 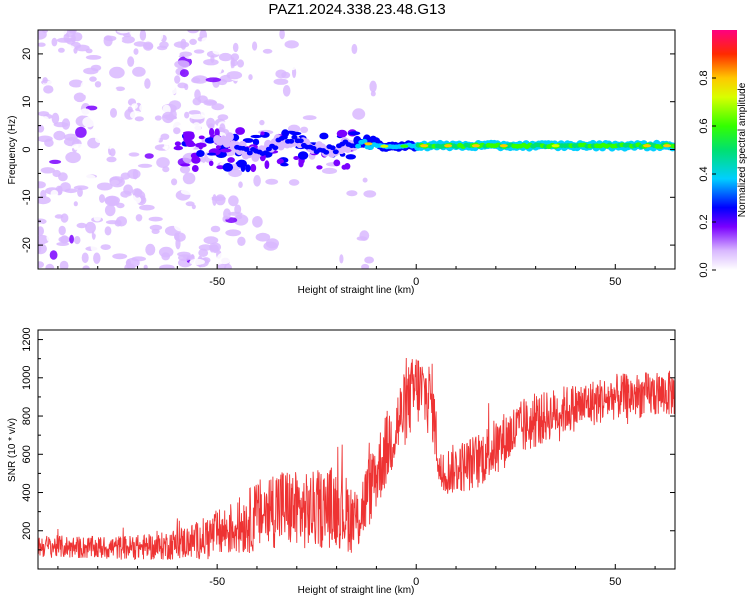 What do you see at coordinates (27, 378) in the screenshot?
I see `snr-ytick-label: 1000` at bounding box center [27, 378].